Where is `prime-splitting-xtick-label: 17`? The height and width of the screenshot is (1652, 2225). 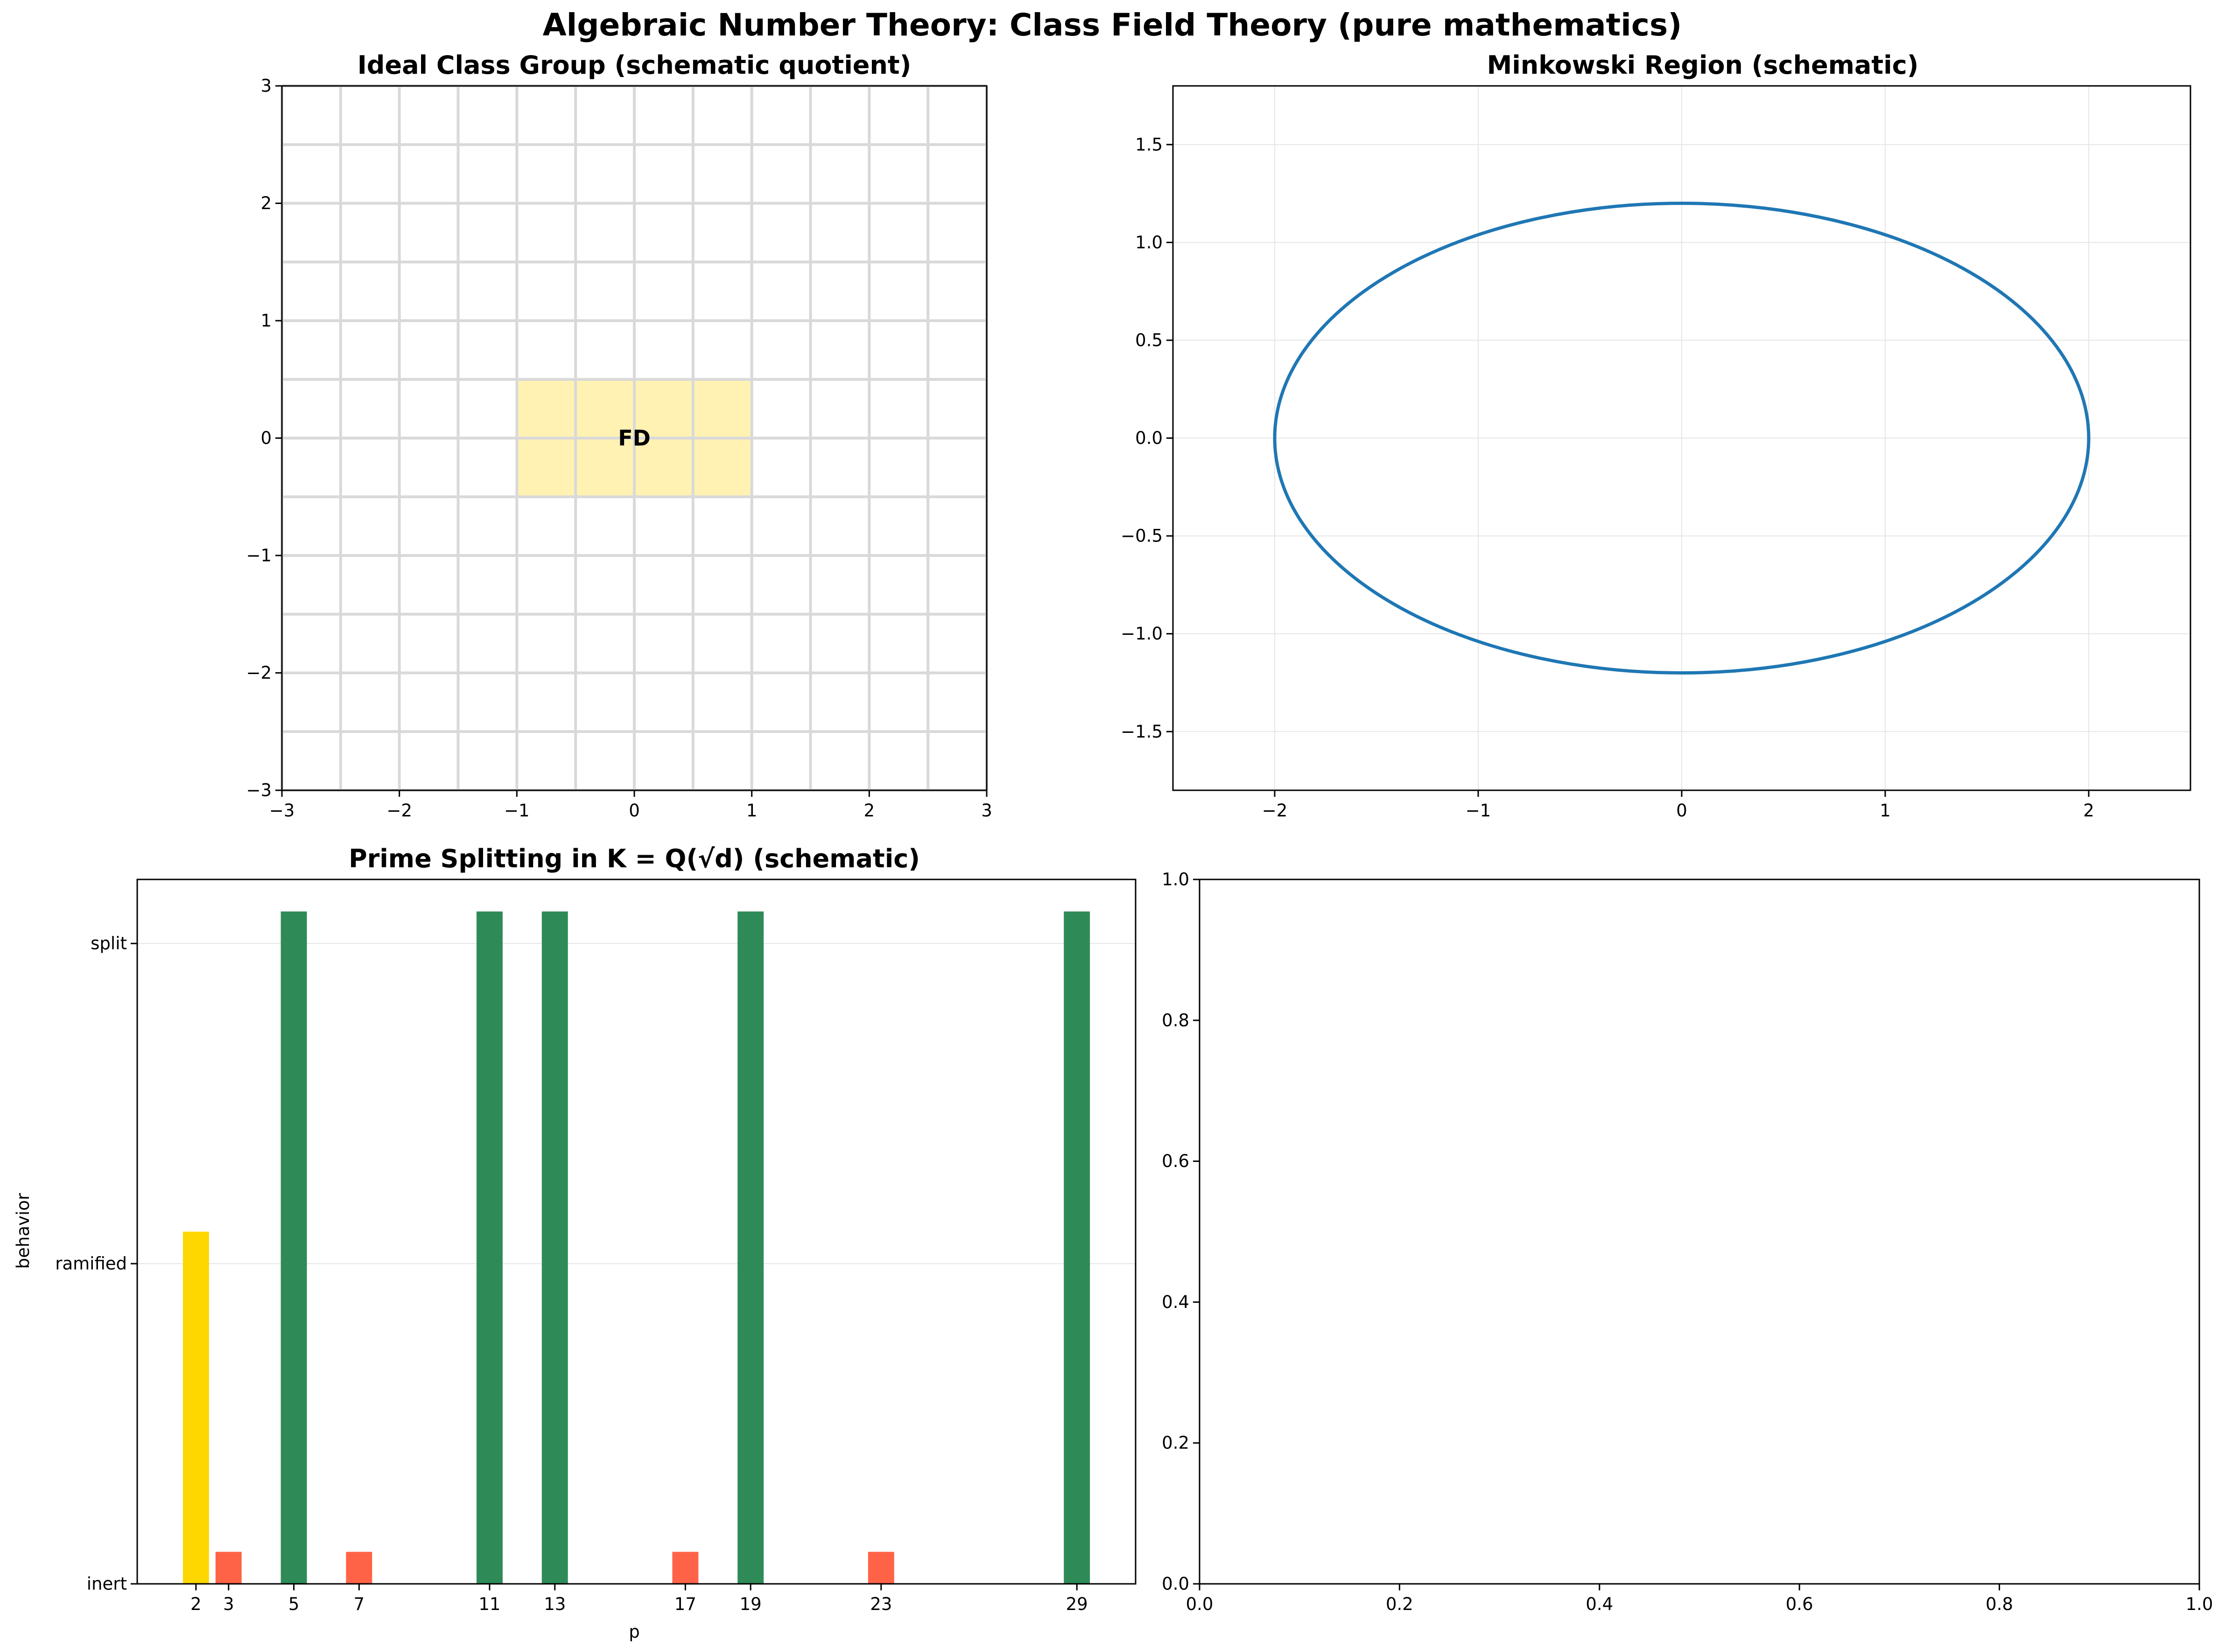 prime-splitting-xtick-label: 17 is located at coordinates (685, 1604).